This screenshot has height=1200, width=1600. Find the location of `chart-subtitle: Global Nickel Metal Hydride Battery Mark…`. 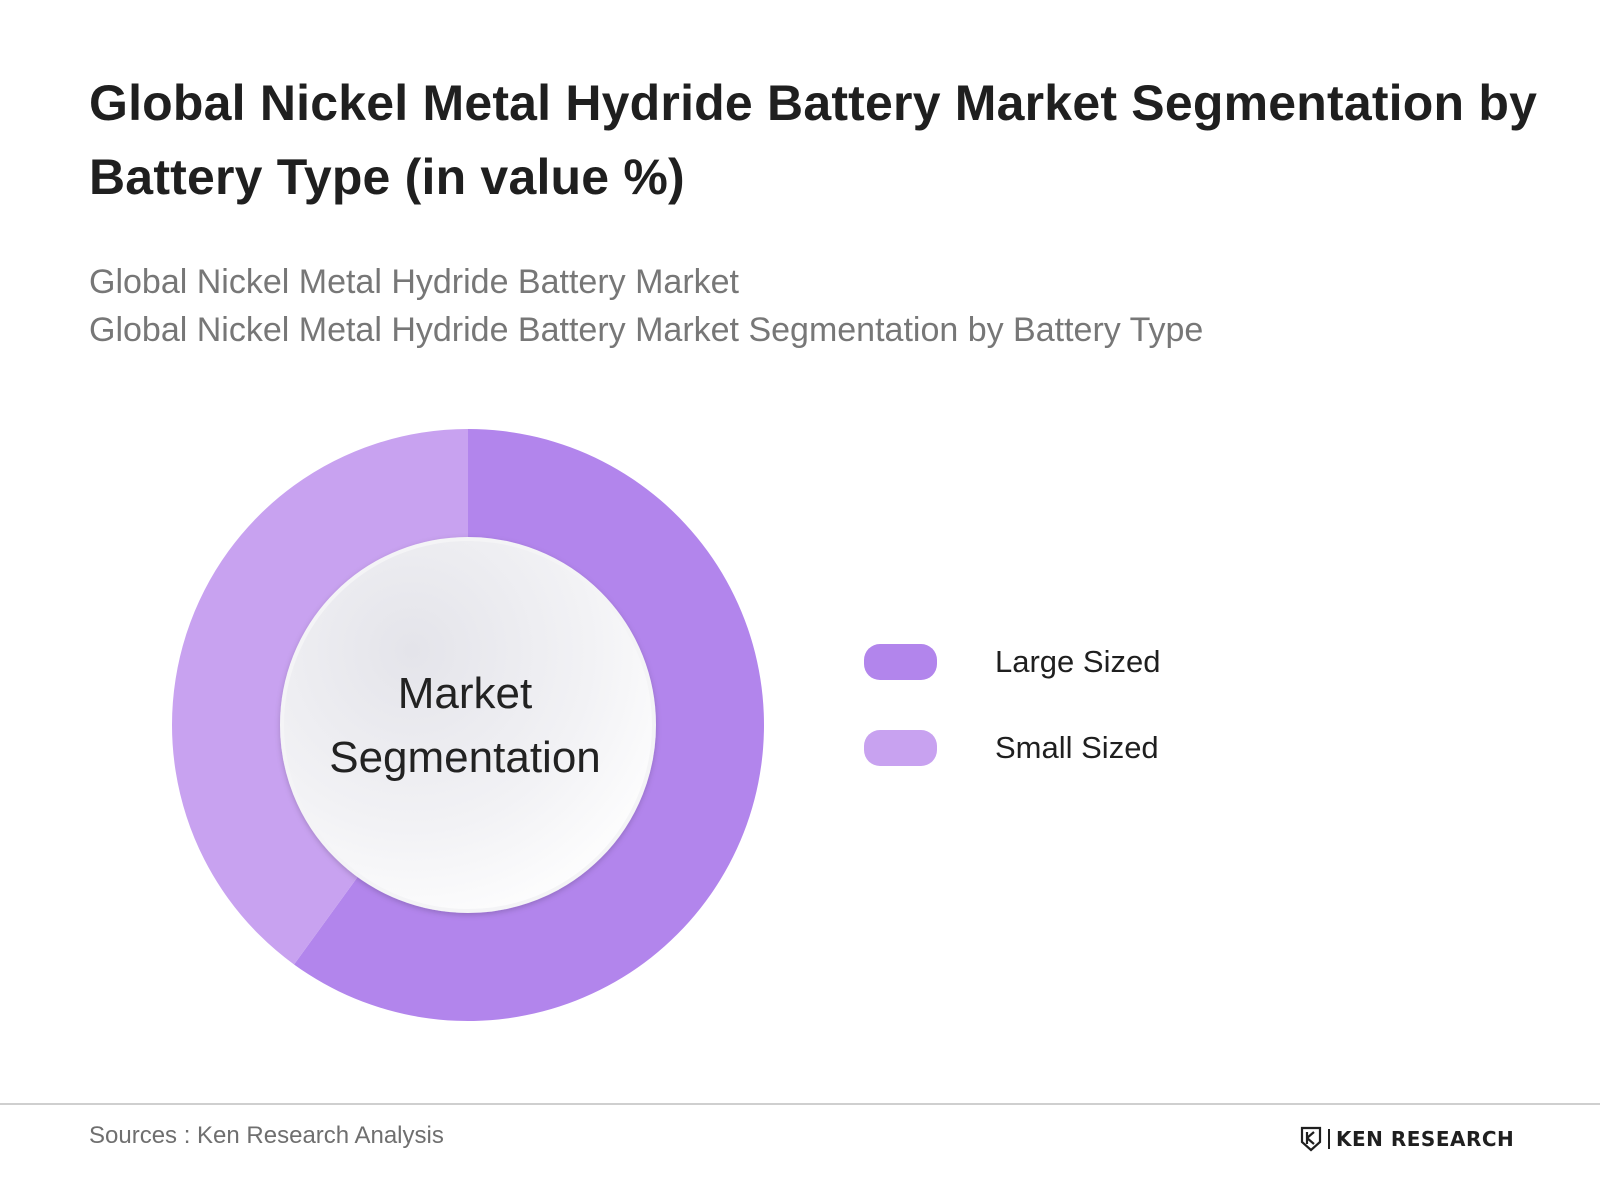

chart-subtitle: Global Nickel Metal Hydride Battery Mark… is located at coordinates (819, 306).